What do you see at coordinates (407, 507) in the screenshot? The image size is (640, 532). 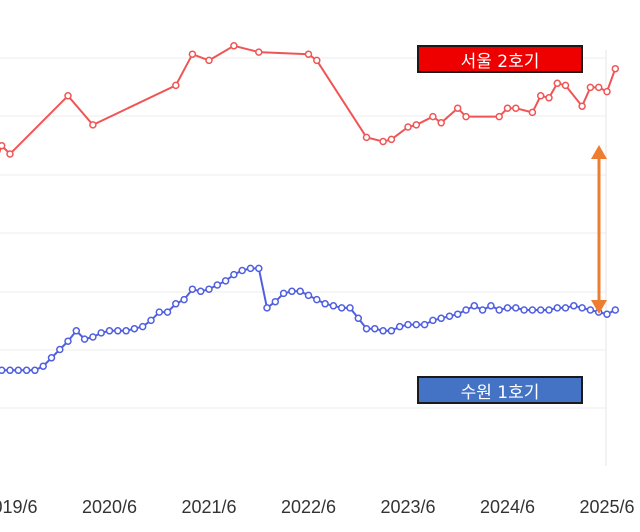 I see `x-tick-label: 2023/6` at bounding box center [407, 507].